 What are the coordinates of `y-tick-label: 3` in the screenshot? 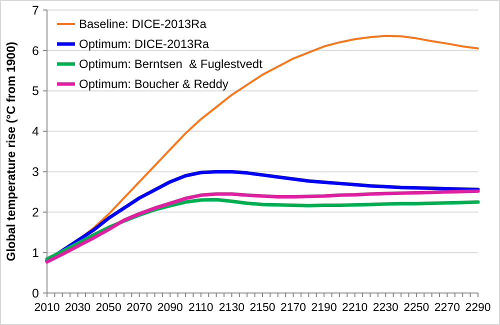 It's located at (36, 172).